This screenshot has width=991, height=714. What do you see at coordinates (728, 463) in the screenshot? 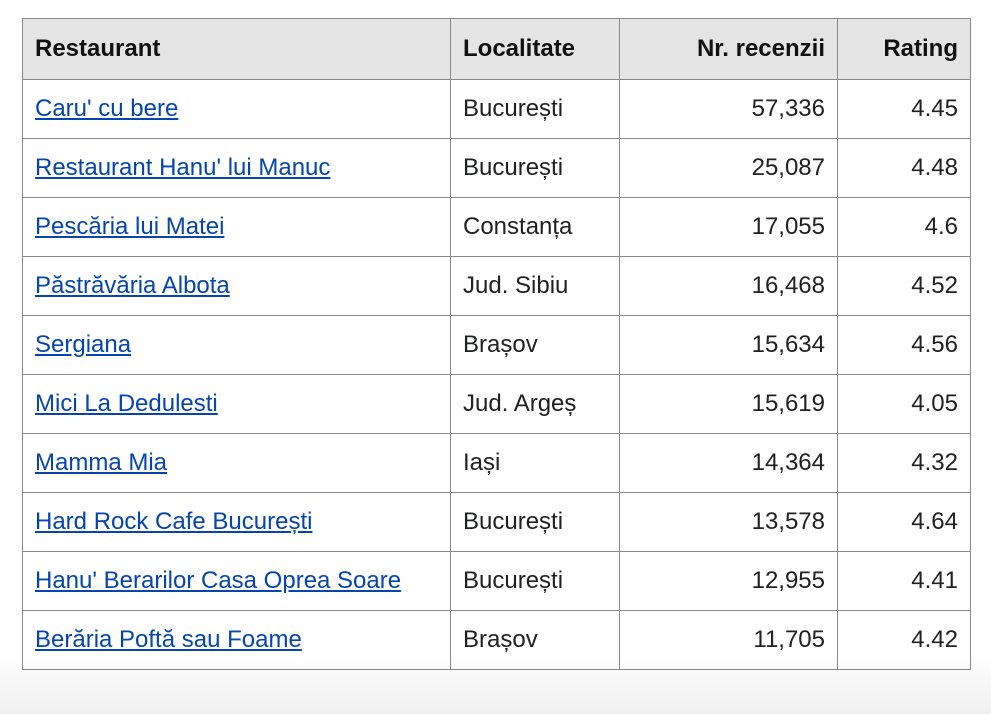
I see `recenzii-cell: 14,364` at bounding box center [728, 463].